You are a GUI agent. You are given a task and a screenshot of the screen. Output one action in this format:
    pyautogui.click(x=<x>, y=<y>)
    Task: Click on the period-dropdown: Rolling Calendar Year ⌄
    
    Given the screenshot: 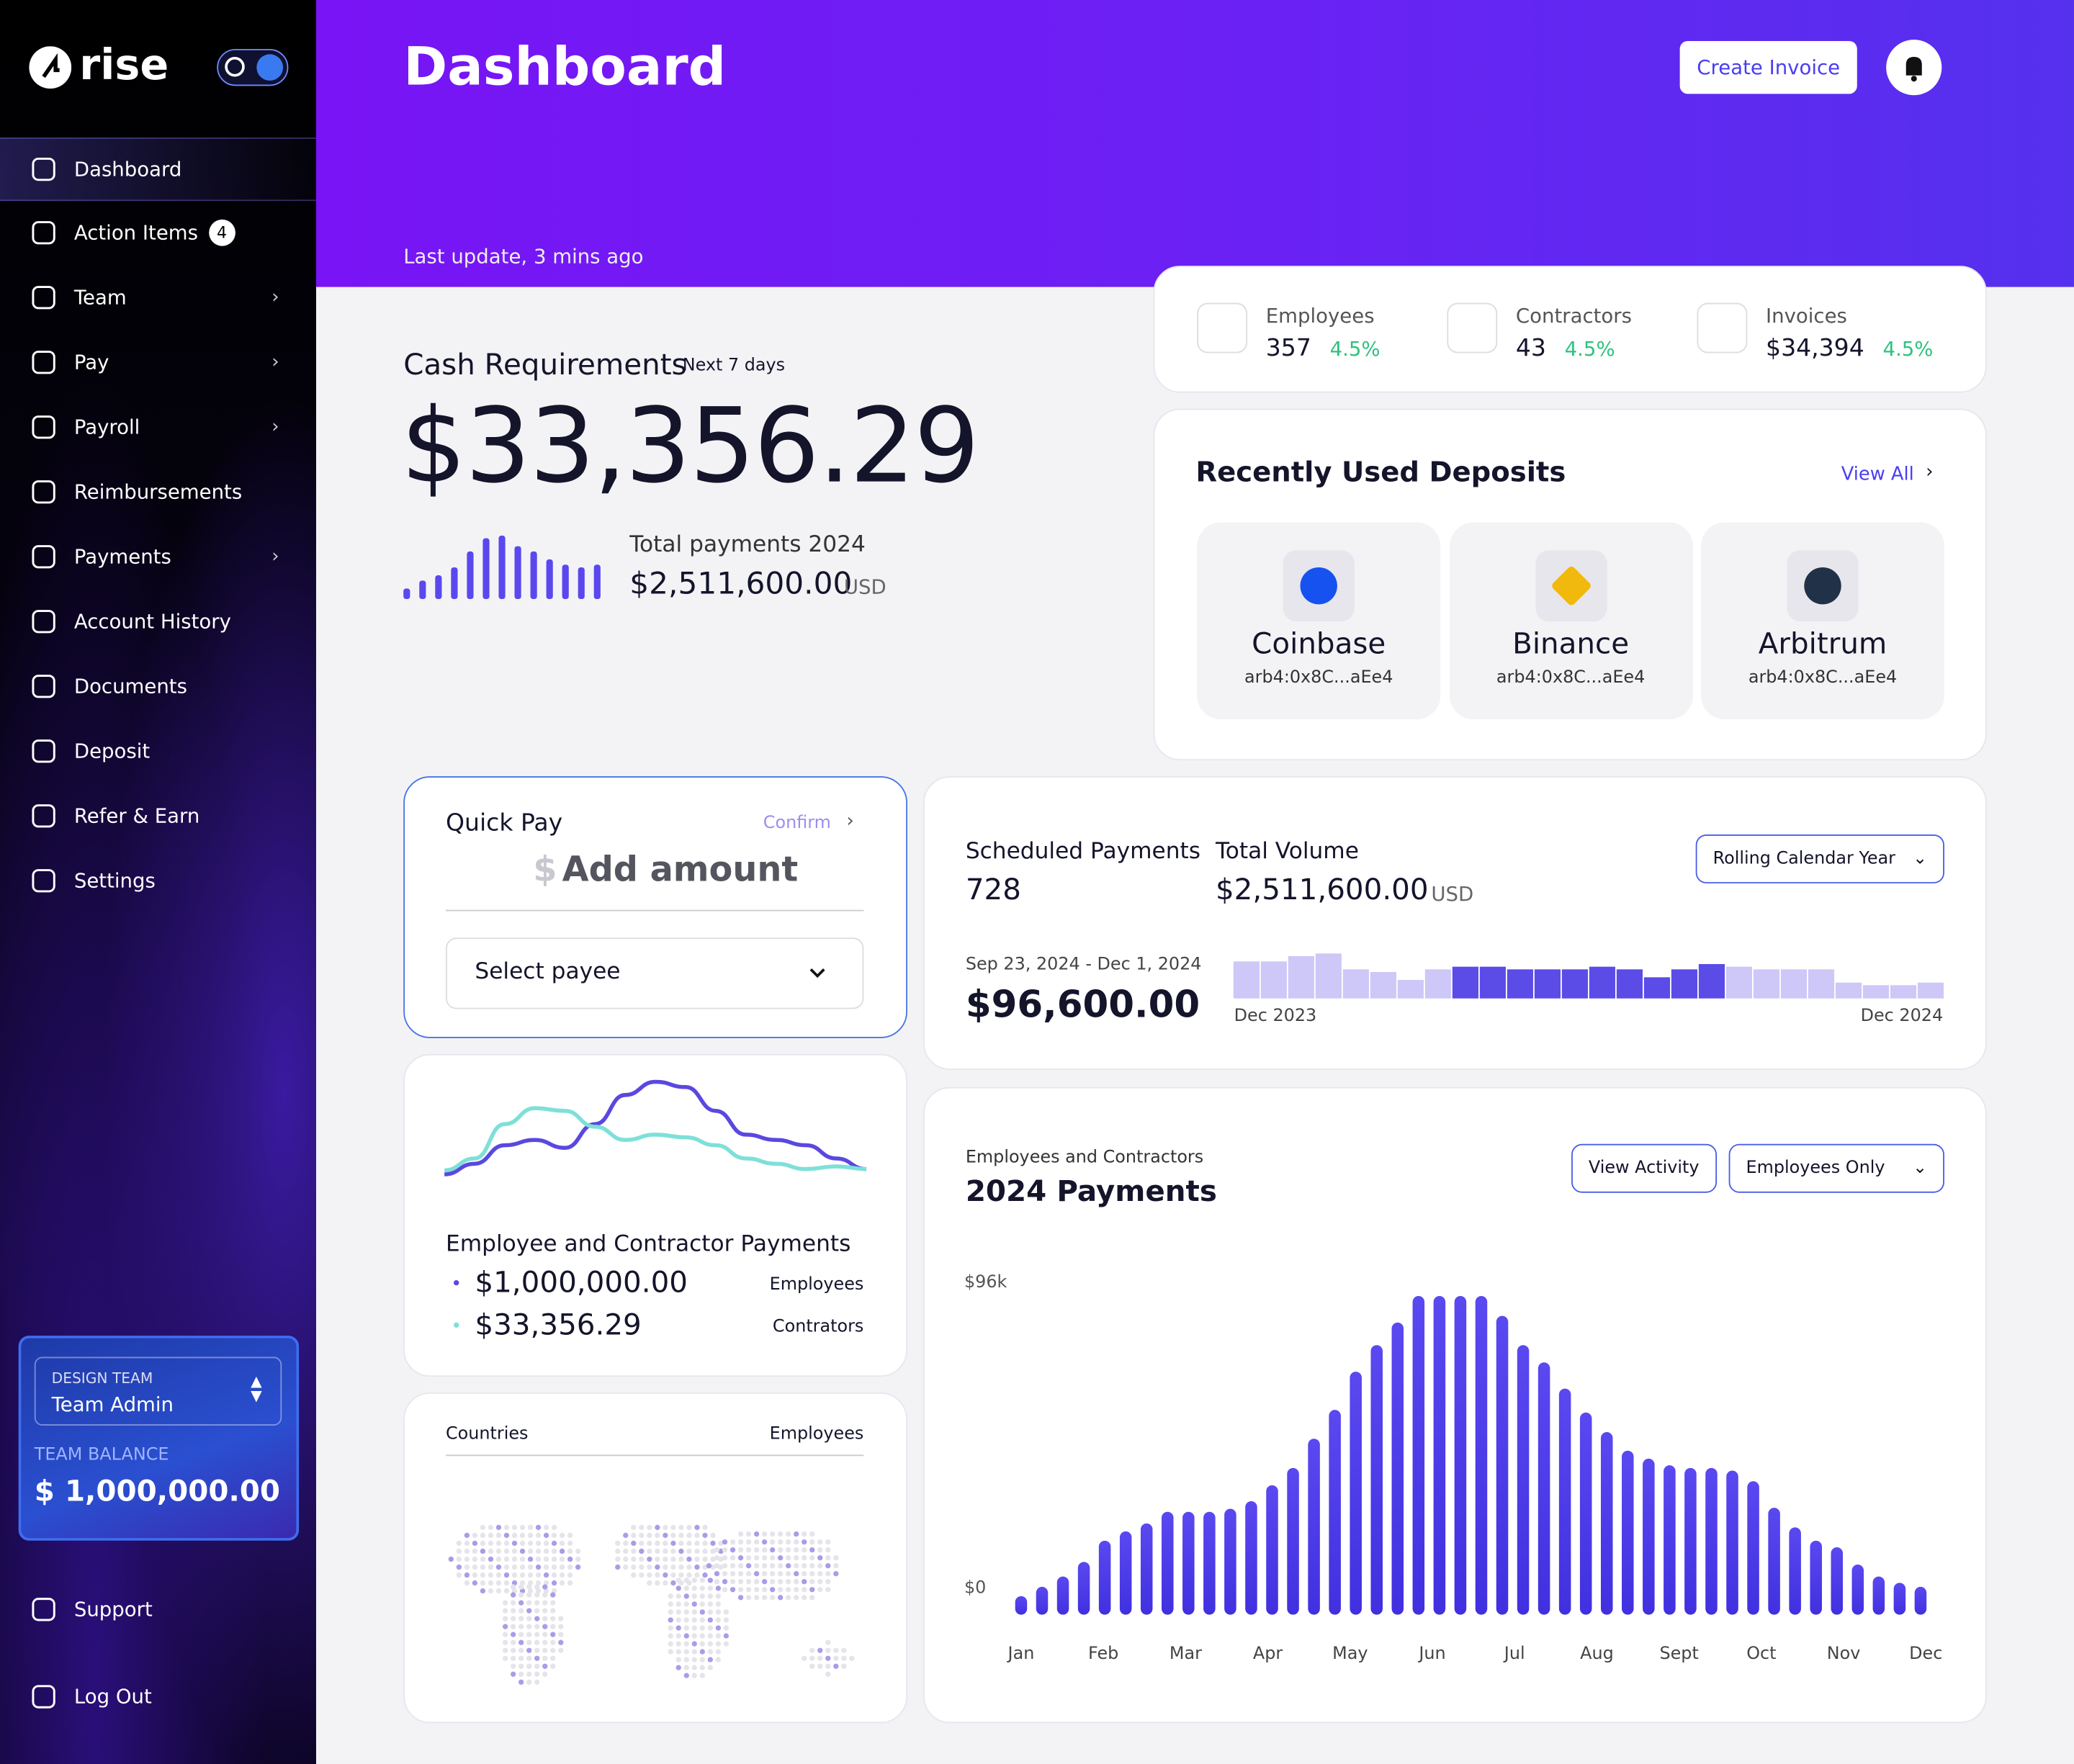 What is the action you would take?
    pyautogui.click(x=1819, y=858)
    